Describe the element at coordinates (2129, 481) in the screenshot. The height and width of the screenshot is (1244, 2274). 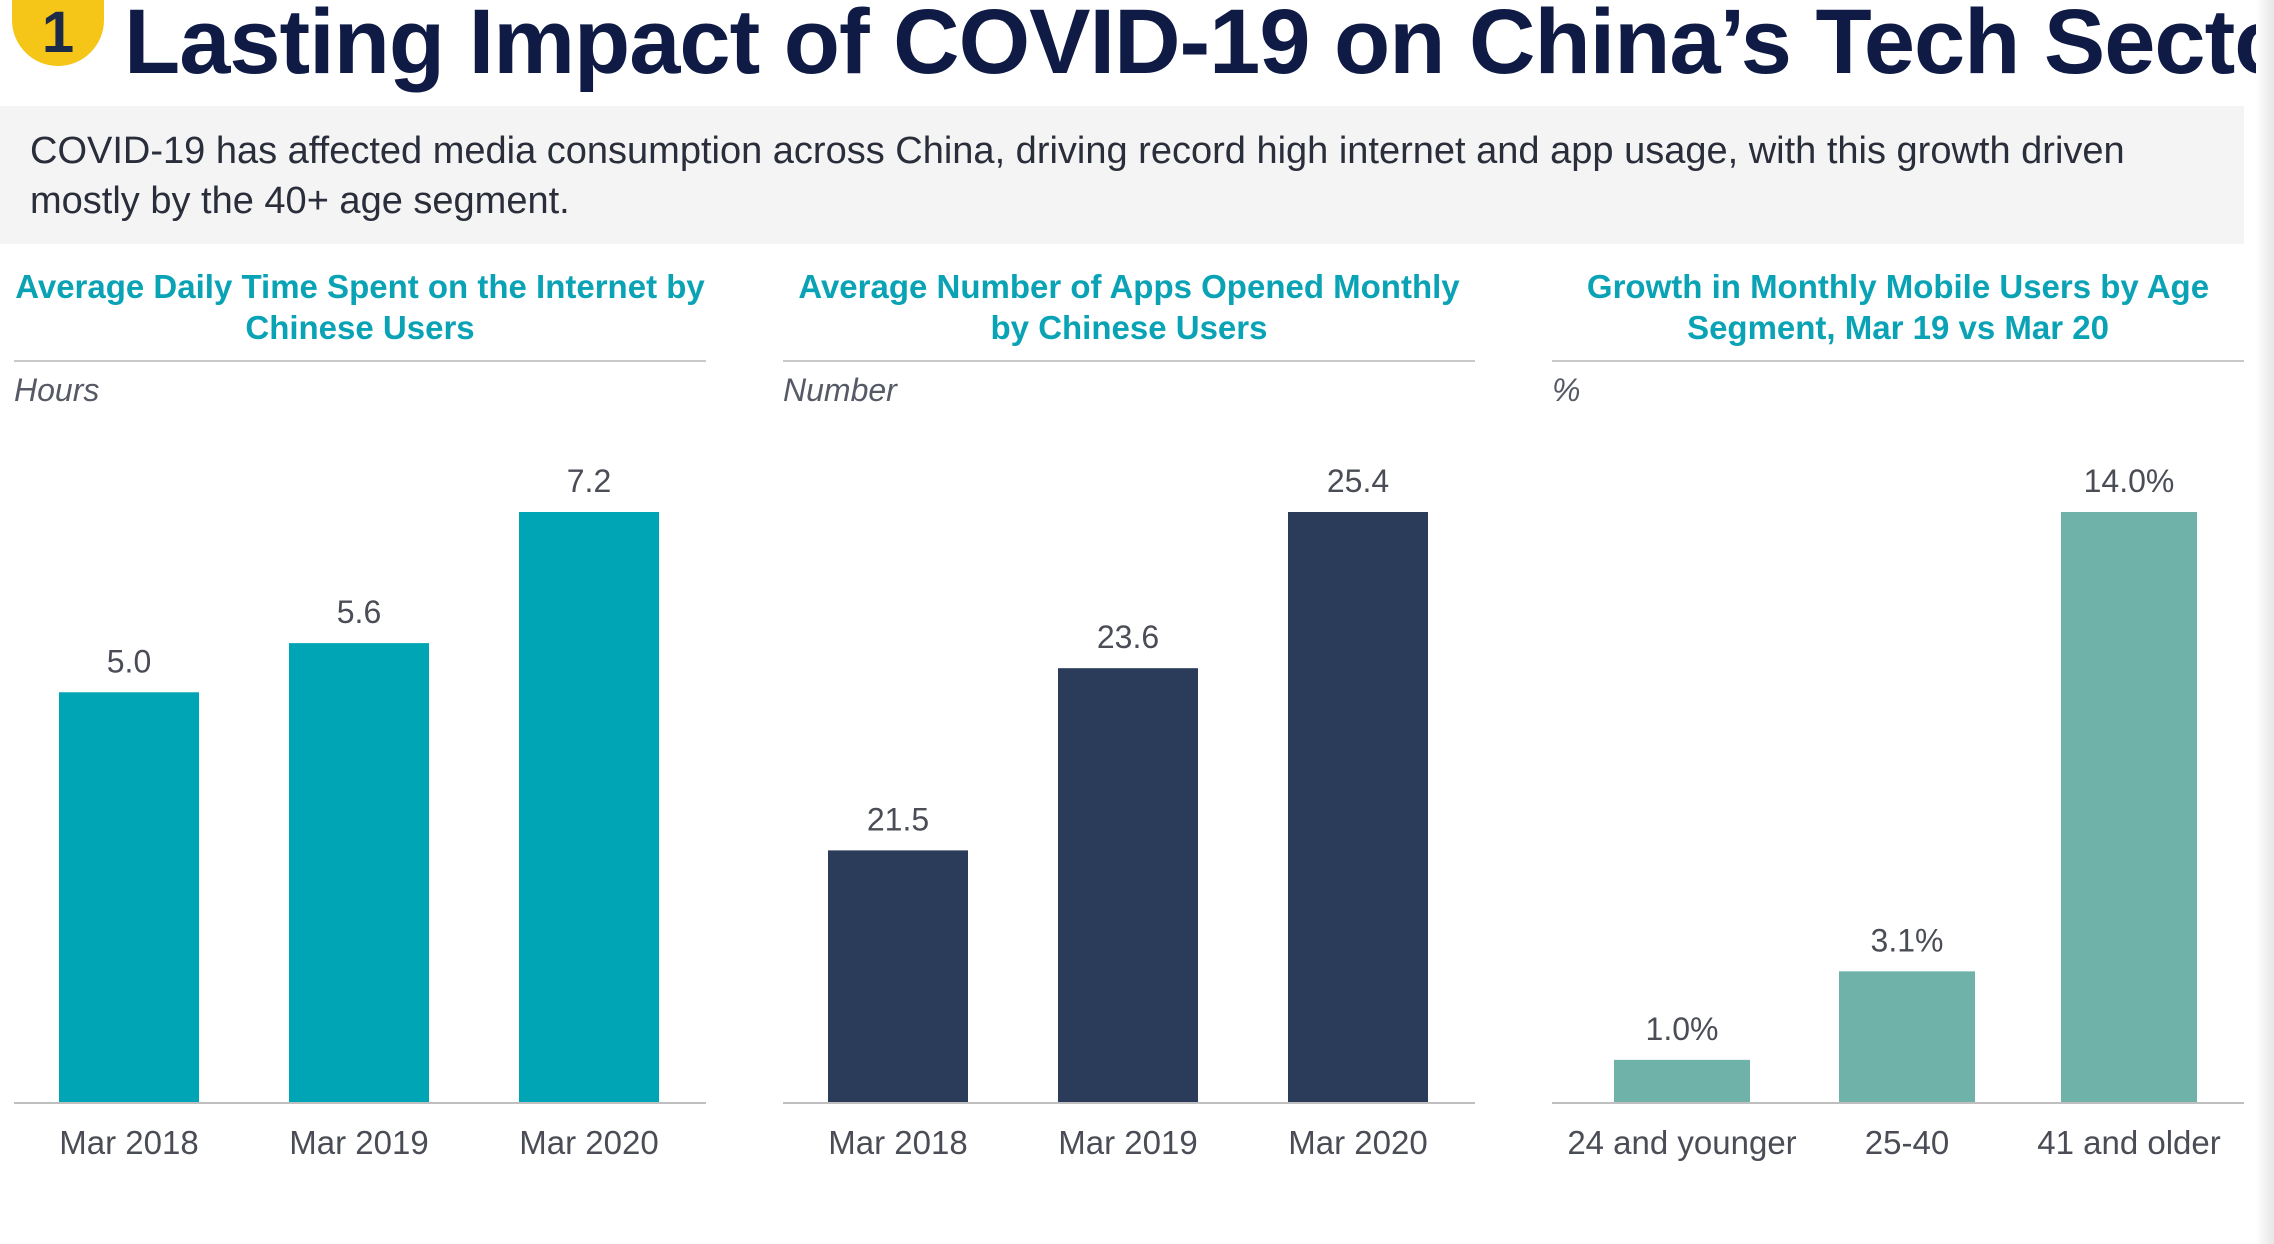
I see `data-label: 14.0%` at that location.